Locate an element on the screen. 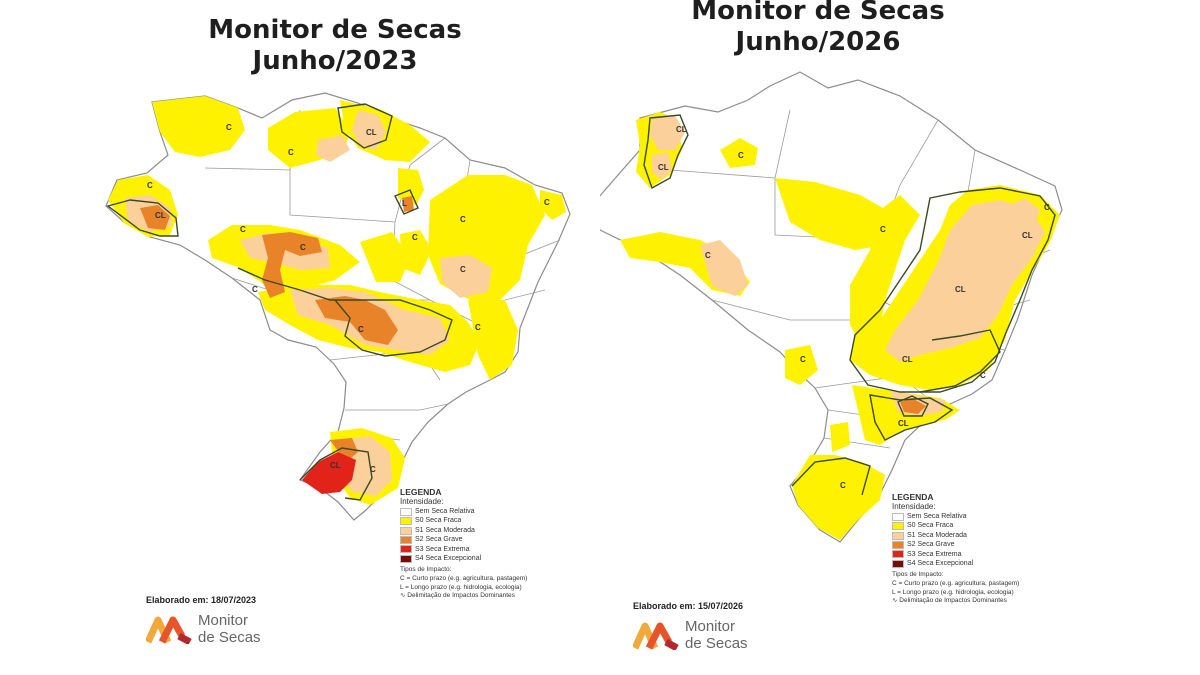 Image resolution: width=1200 pixels, height=675 pixels. map-title: Monitor de Secas Junho/2023 is located at coordinates (335, 46).